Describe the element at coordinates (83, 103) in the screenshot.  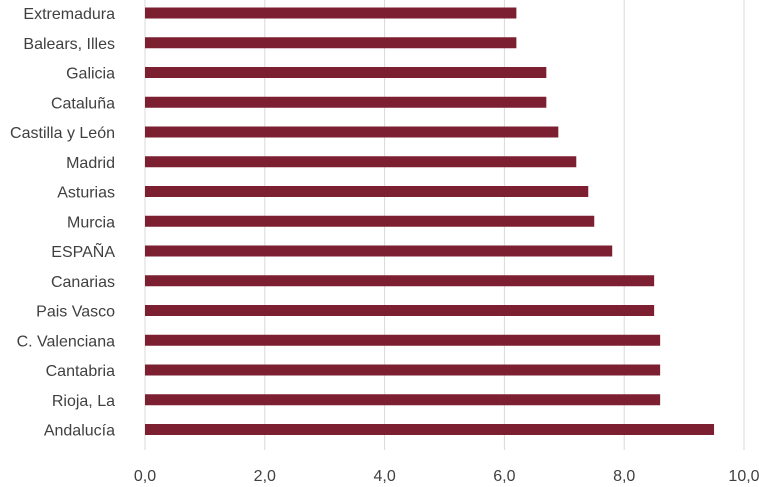
I see `category-label: Cataluña` at that location.